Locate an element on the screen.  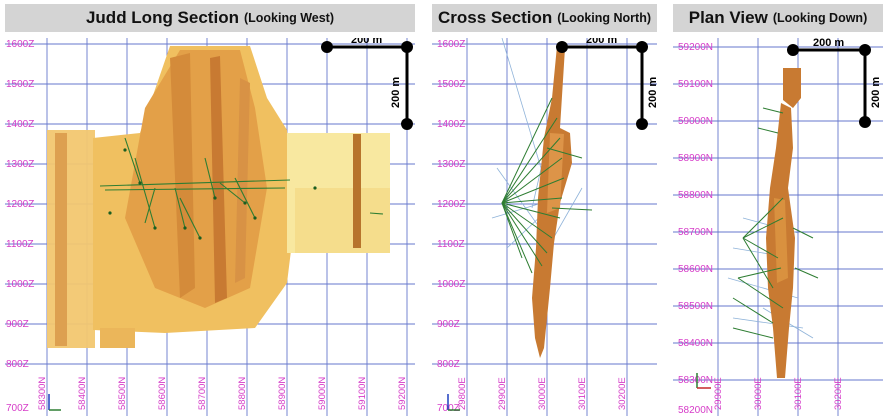
orebody-right-lower is located at coordinates (342, 220).